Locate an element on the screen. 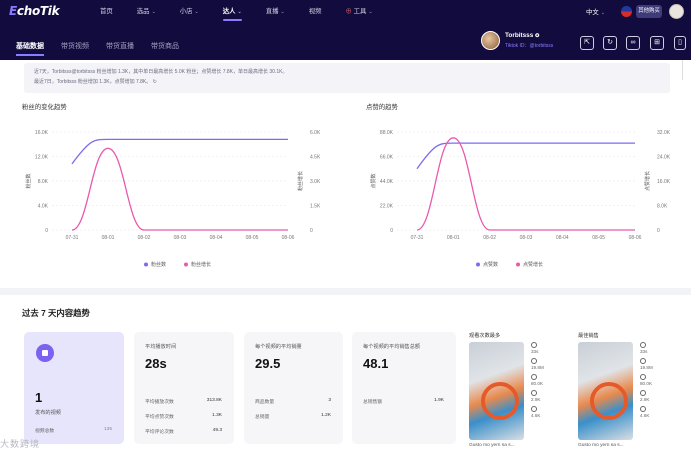 The height and width of the screenshot is (460, 691). watermark: 大数跨境 is located at coordinates (20, 444).